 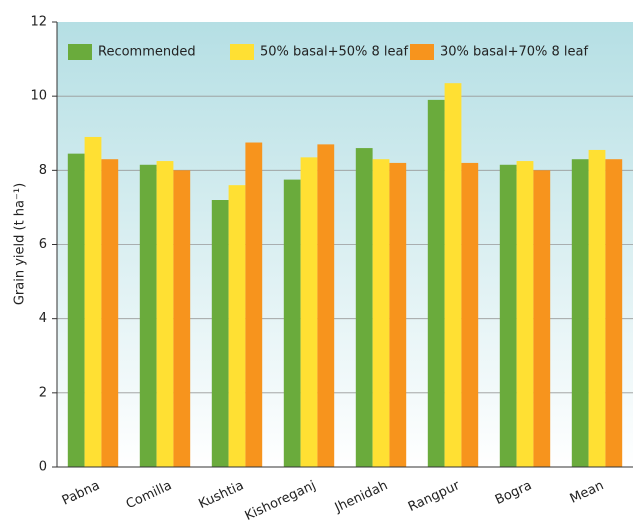 I want to click on y-tick-label: 8, so click(x=43, y=170).